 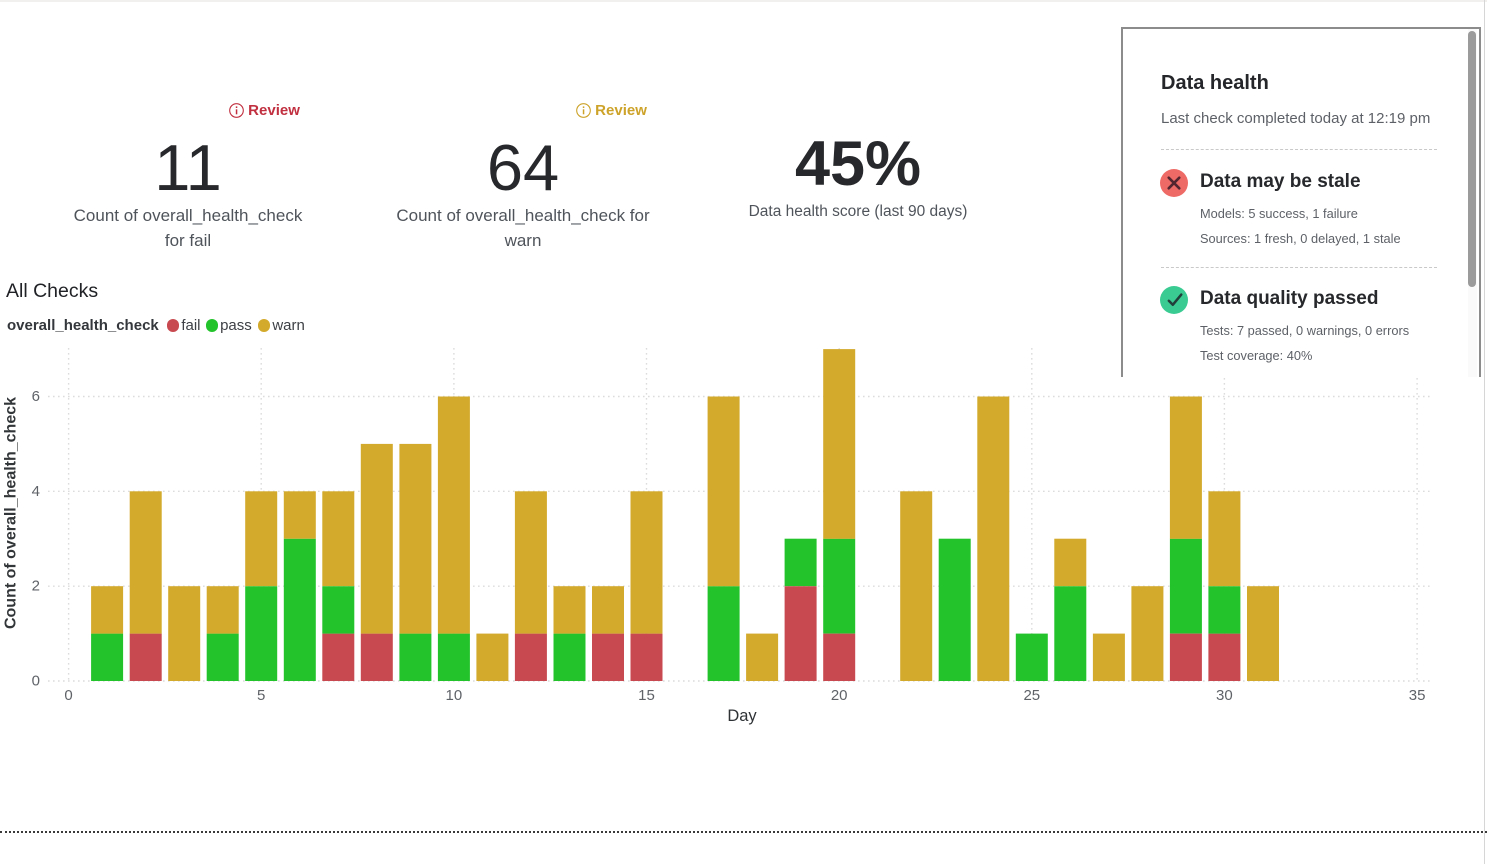 What do you see at coordinates (1417, 695) in the screenshot?
I see `svg-text: 35` at bounding box center [1417, 695].